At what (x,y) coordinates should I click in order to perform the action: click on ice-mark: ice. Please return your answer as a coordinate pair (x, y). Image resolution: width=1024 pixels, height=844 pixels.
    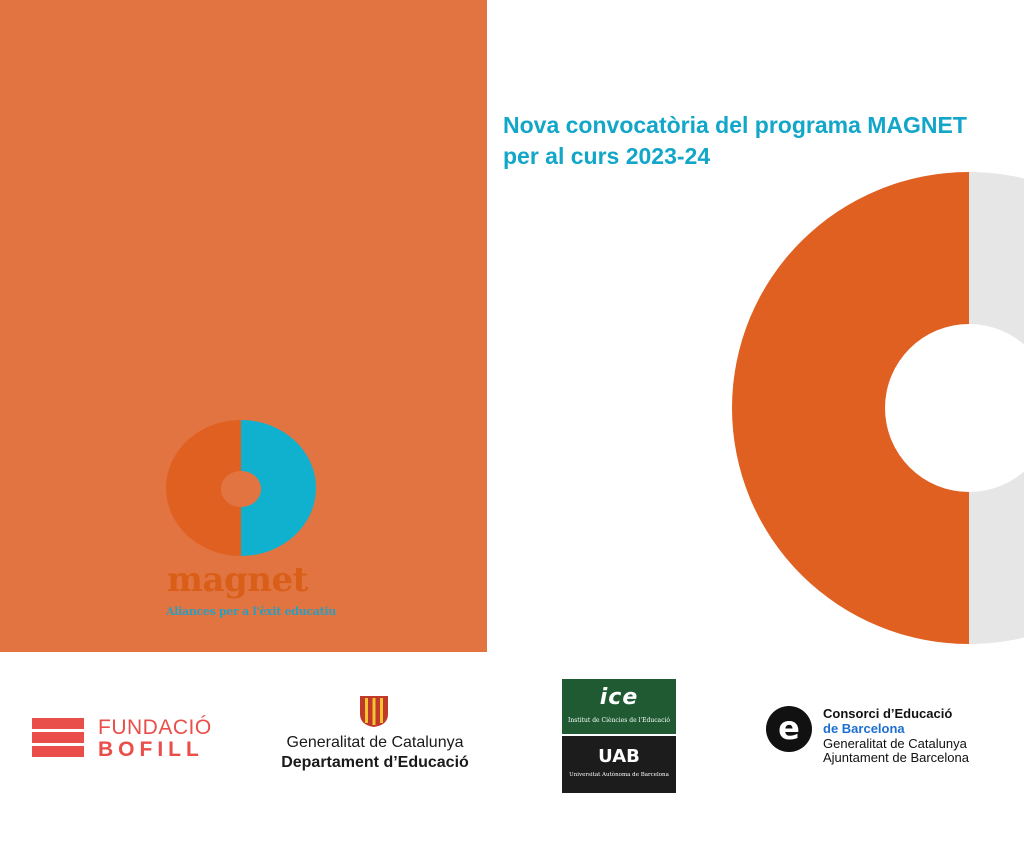
    Looking at the image, I should click on (619, 697).